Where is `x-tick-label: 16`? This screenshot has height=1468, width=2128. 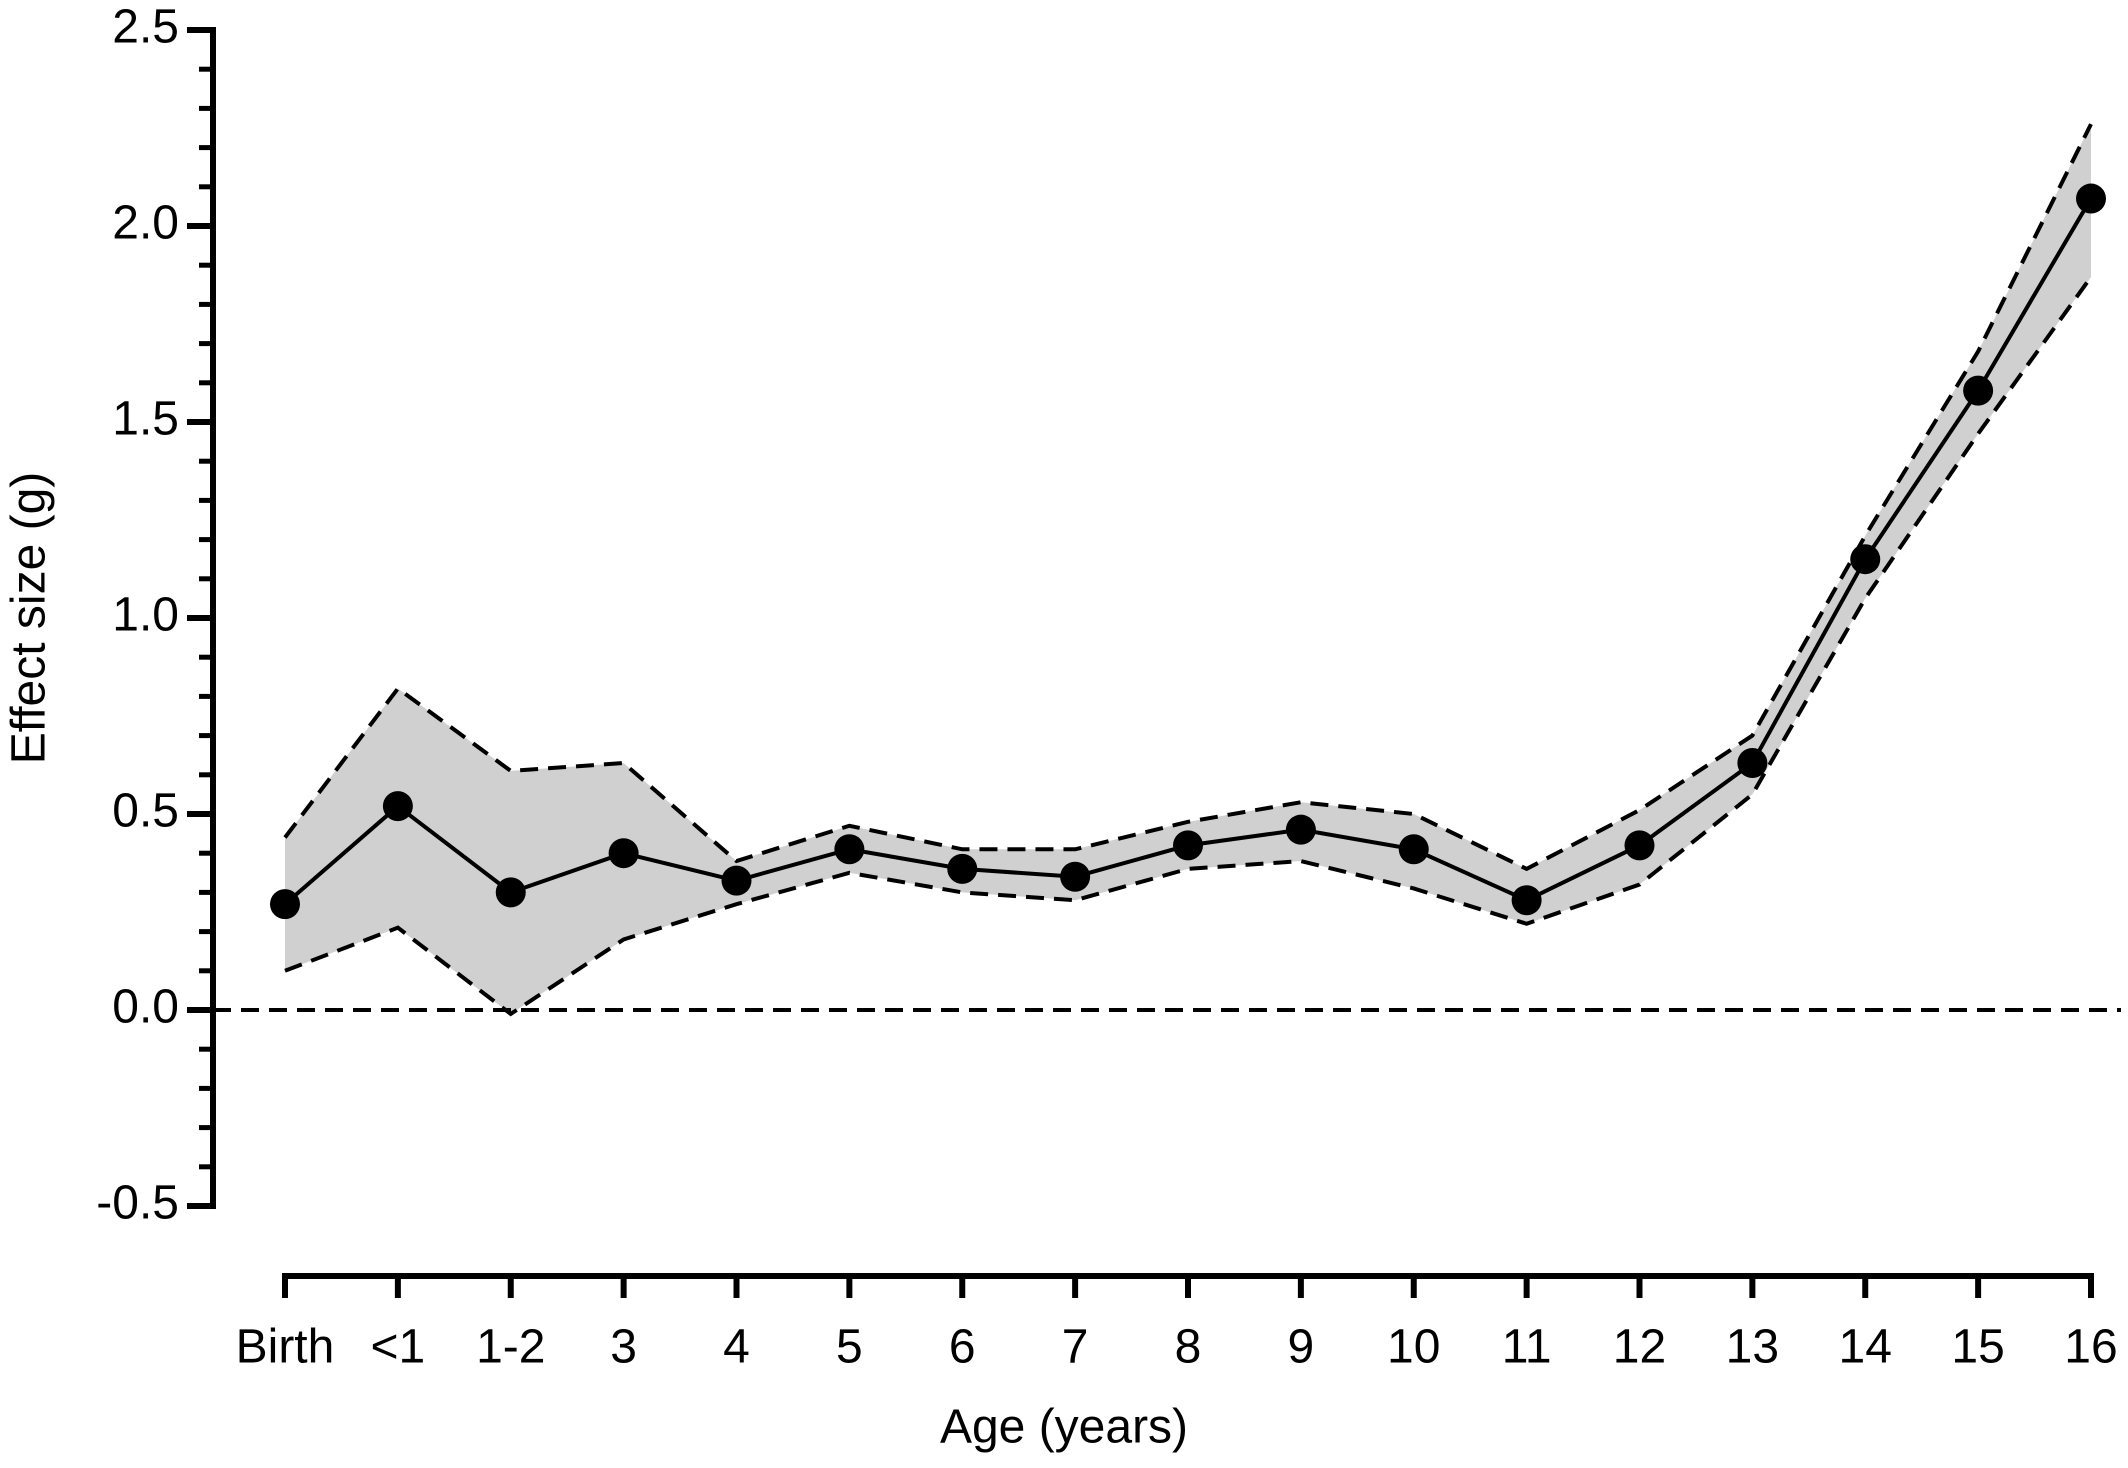
x-tick-label: 16 is located at coordinates (2090, 1347).